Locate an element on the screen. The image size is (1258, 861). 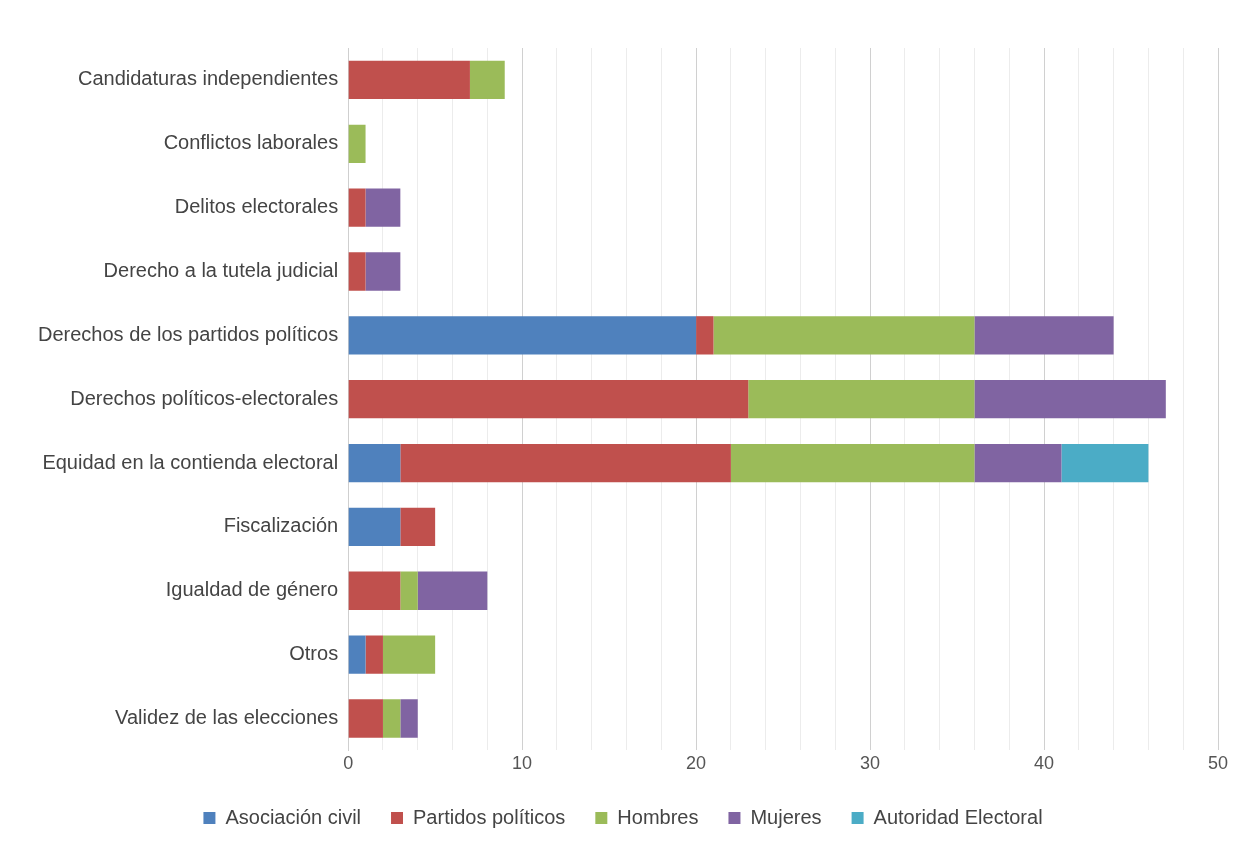
legend-label: Autoridad Electoral is located at coordinates (958, 816).